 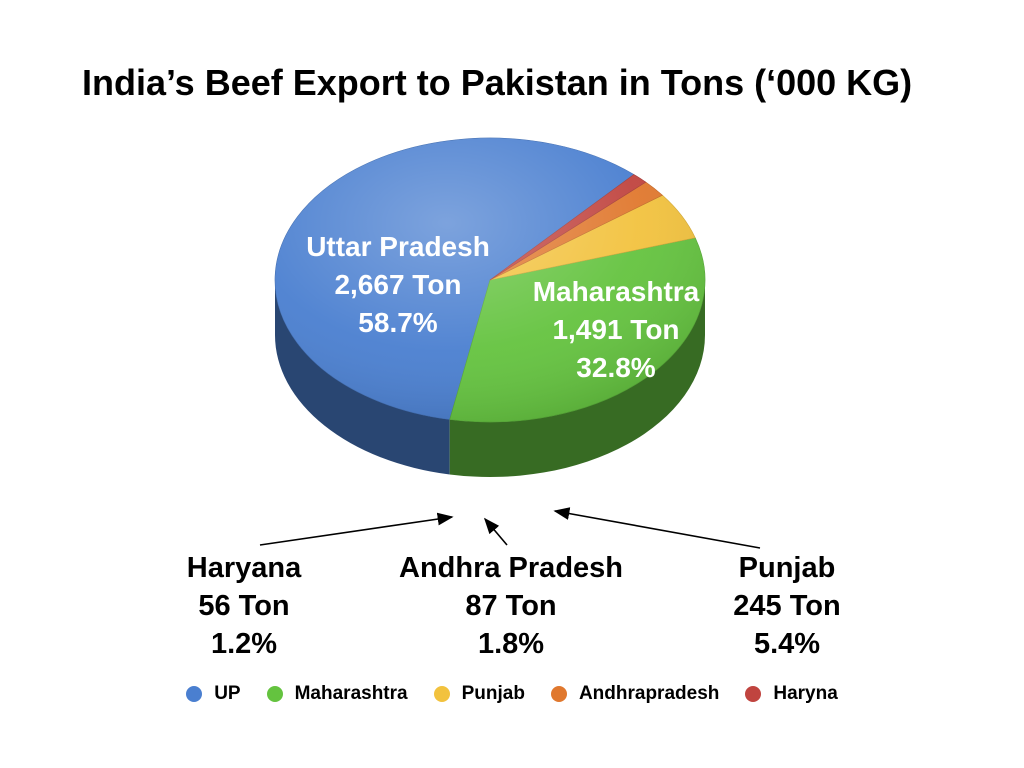 I want to click on legend-item-up: UP, so click(x=213, y=694).